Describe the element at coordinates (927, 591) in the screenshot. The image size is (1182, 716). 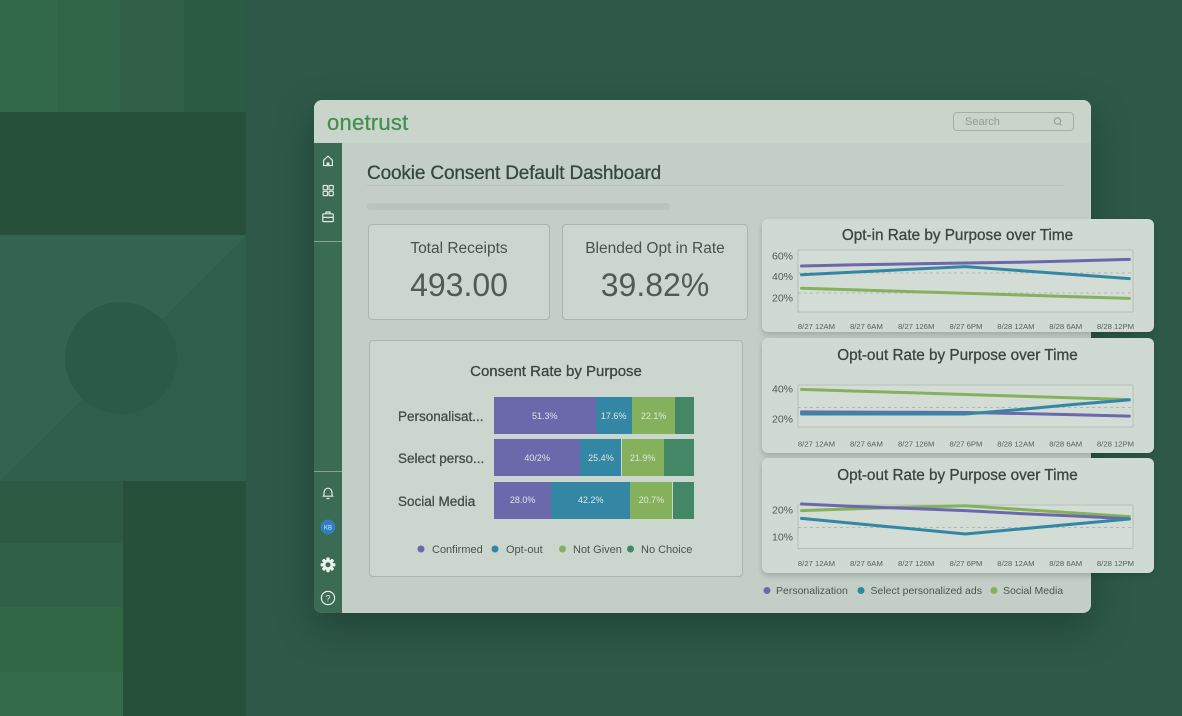
I see `svg-text: Select personalized ads` at that location.